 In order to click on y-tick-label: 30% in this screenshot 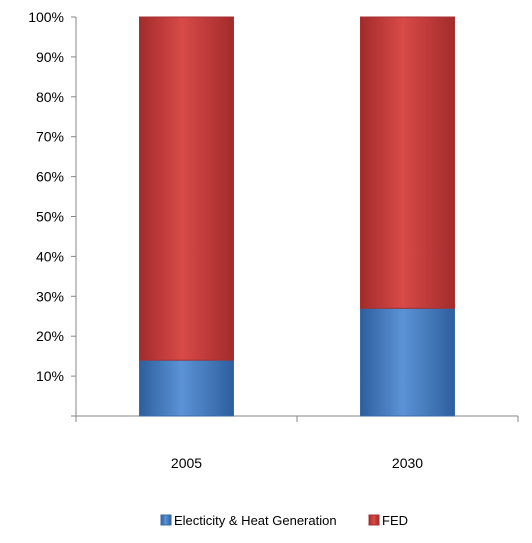, I will do `click(50, 296)`.